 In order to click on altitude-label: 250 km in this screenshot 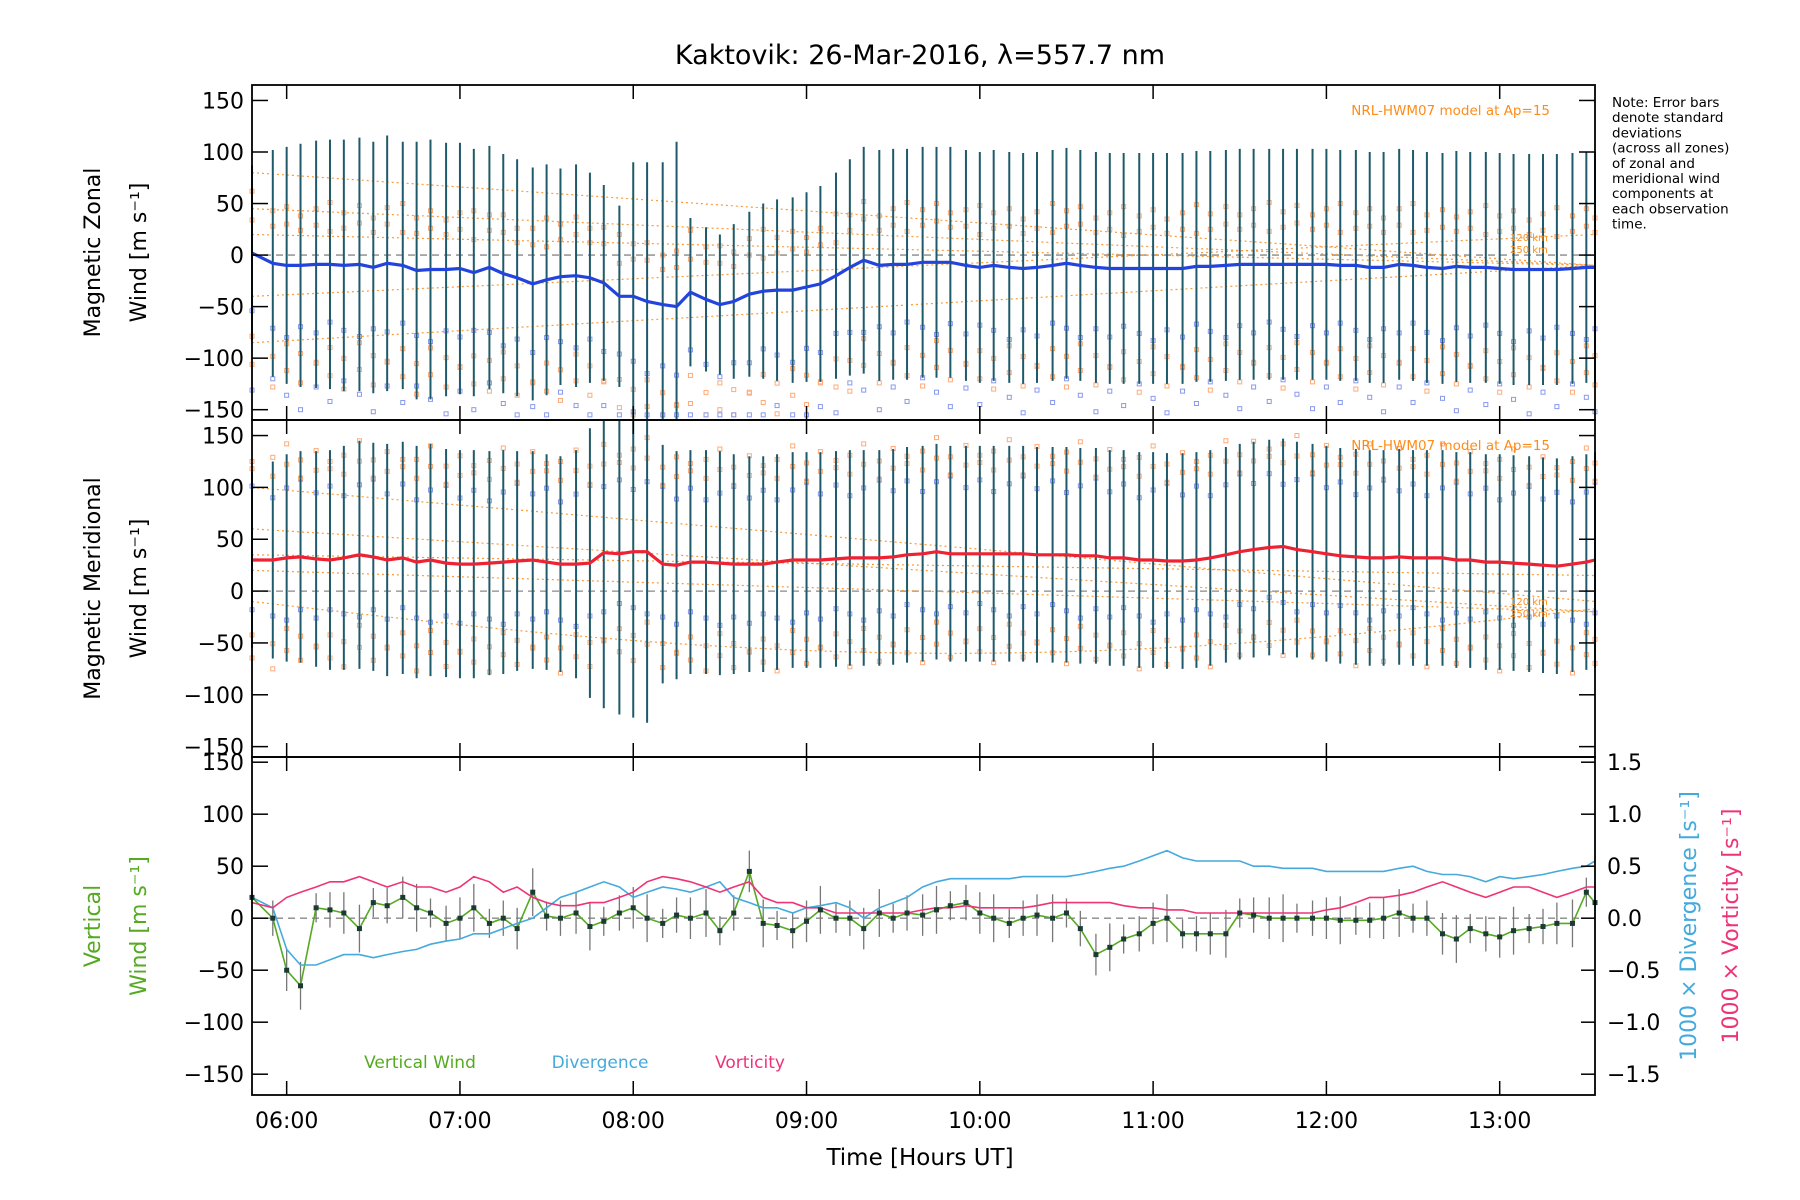, I will do `click(1529, 250)`.